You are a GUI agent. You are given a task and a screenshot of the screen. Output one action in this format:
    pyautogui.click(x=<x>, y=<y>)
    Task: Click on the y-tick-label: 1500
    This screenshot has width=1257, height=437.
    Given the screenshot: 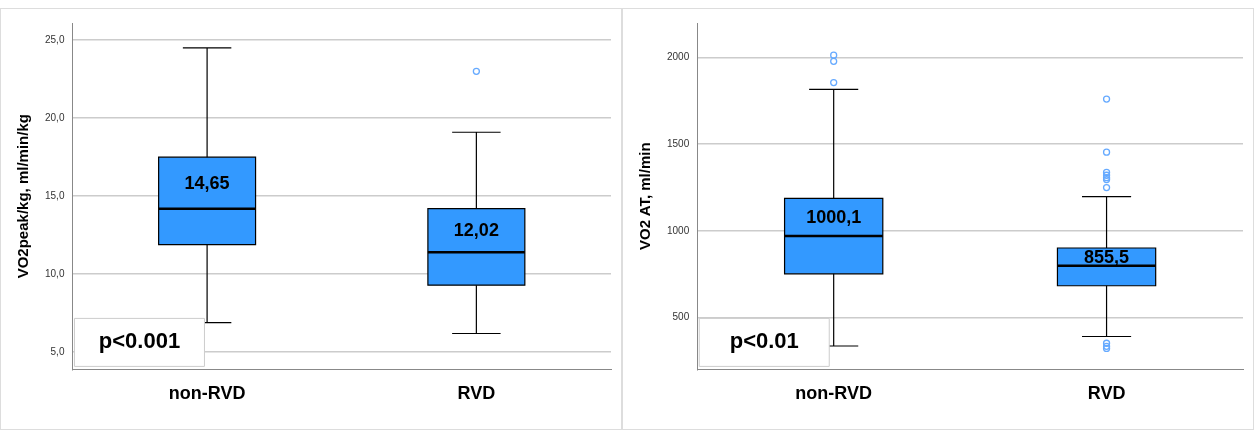 What is the action you would take?
    pyautogui.click(x=678, y=143)
    